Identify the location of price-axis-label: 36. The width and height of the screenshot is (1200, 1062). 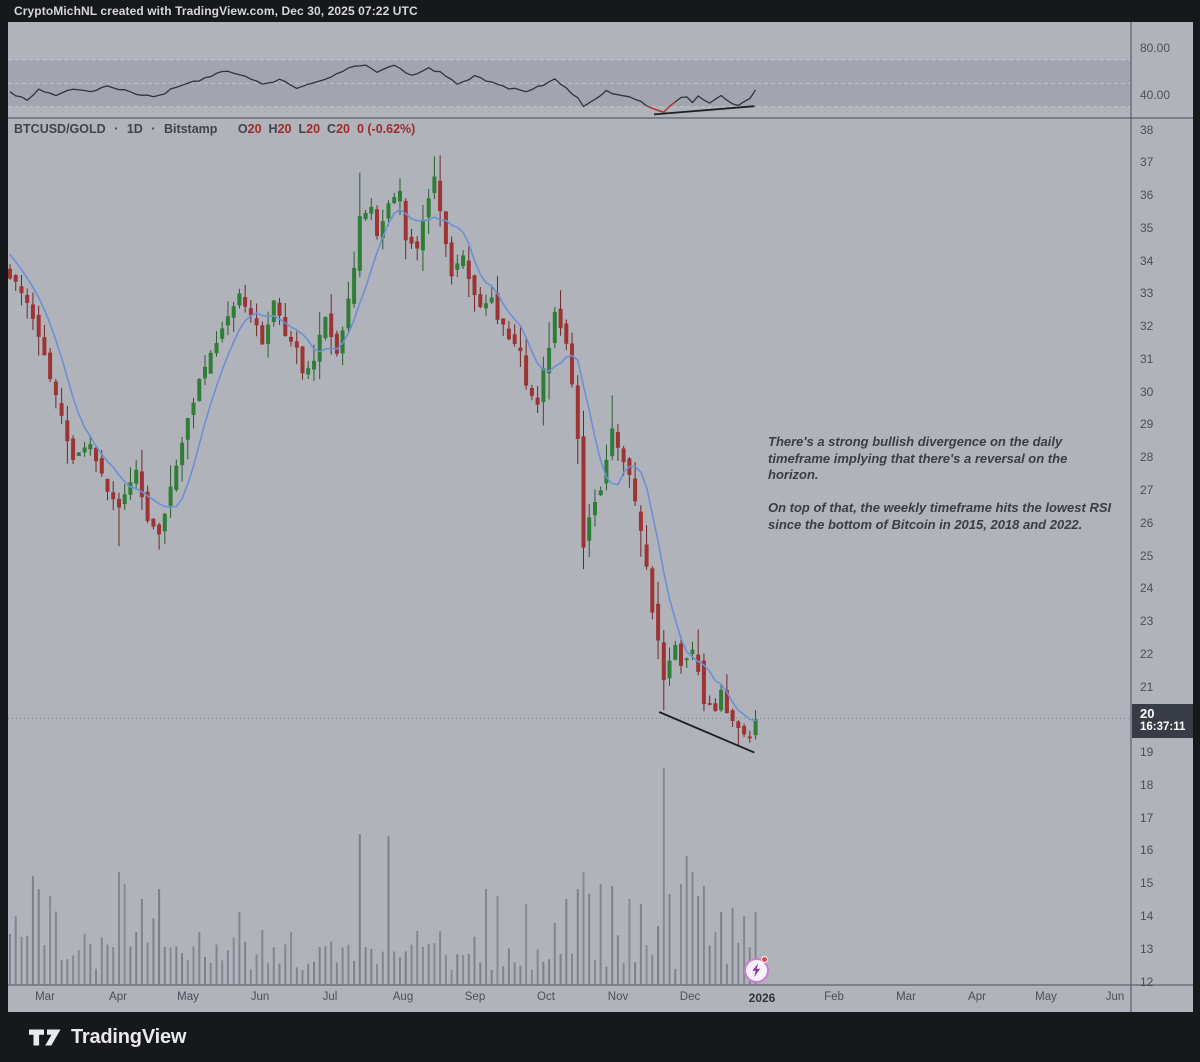
(1147, 195).